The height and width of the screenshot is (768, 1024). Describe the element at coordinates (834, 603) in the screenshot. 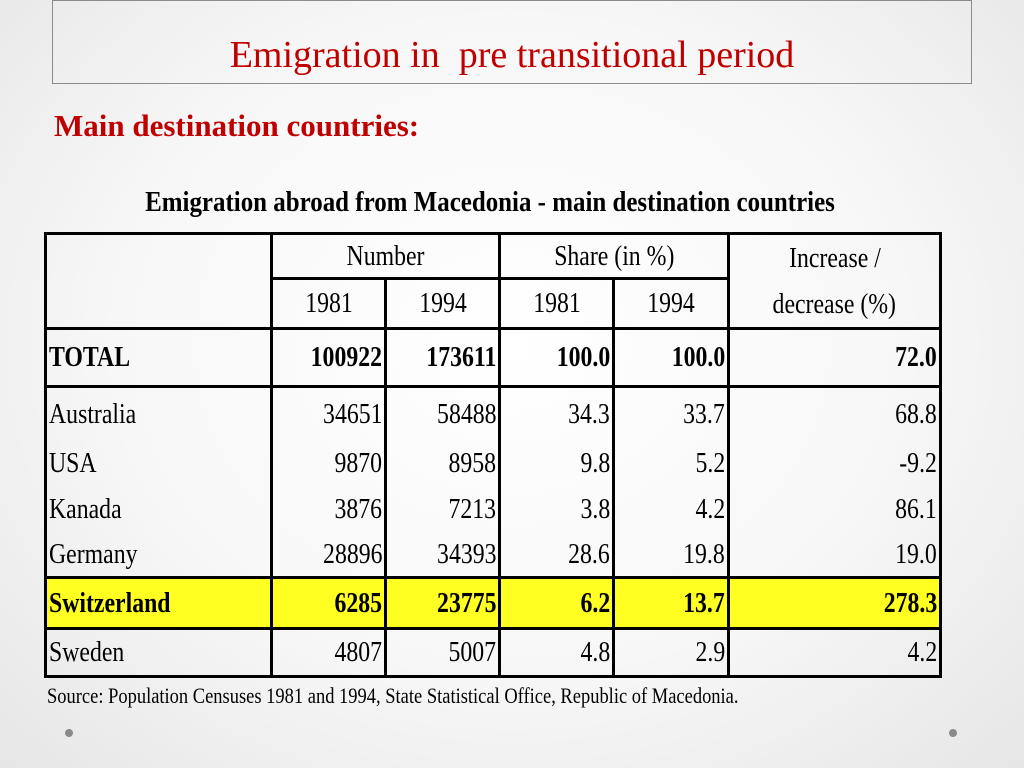

I see `change-cell: 278.3` at that location.